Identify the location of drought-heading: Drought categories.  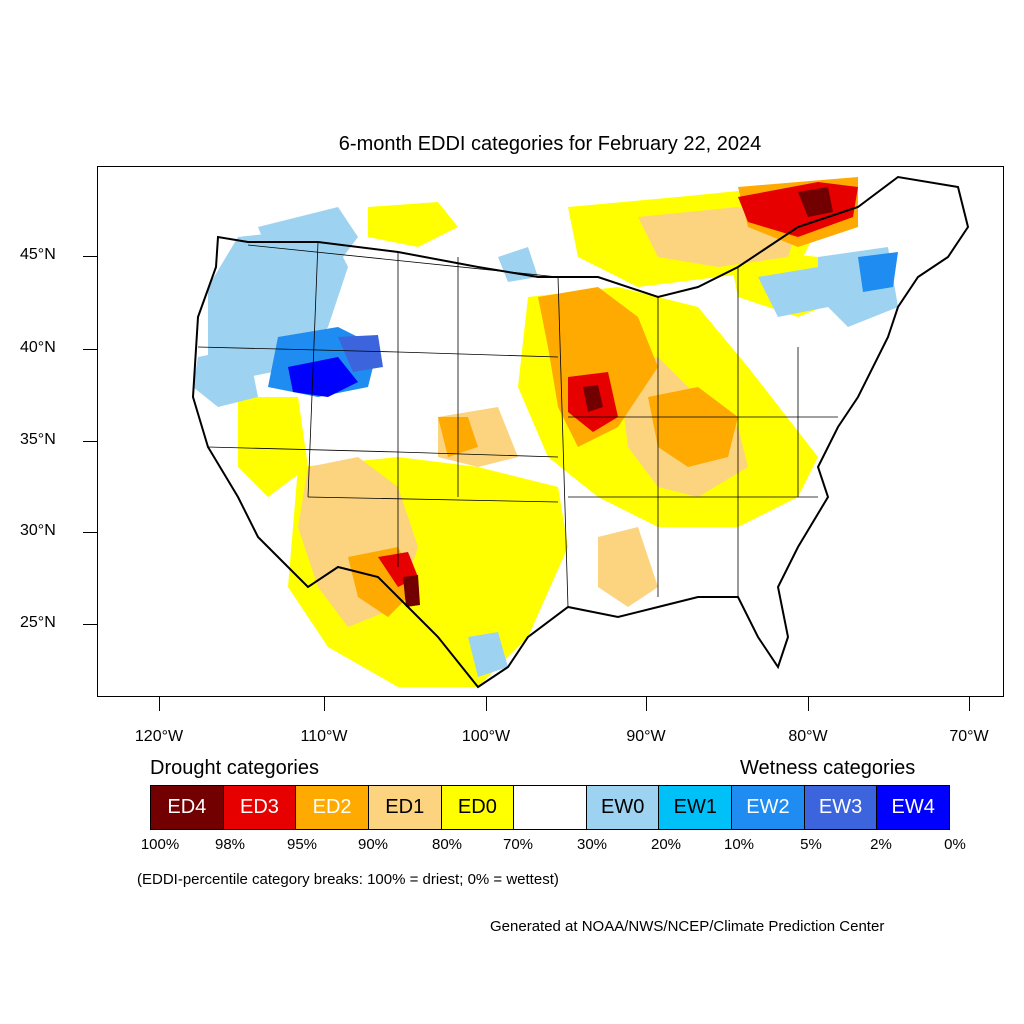
(234, 768).